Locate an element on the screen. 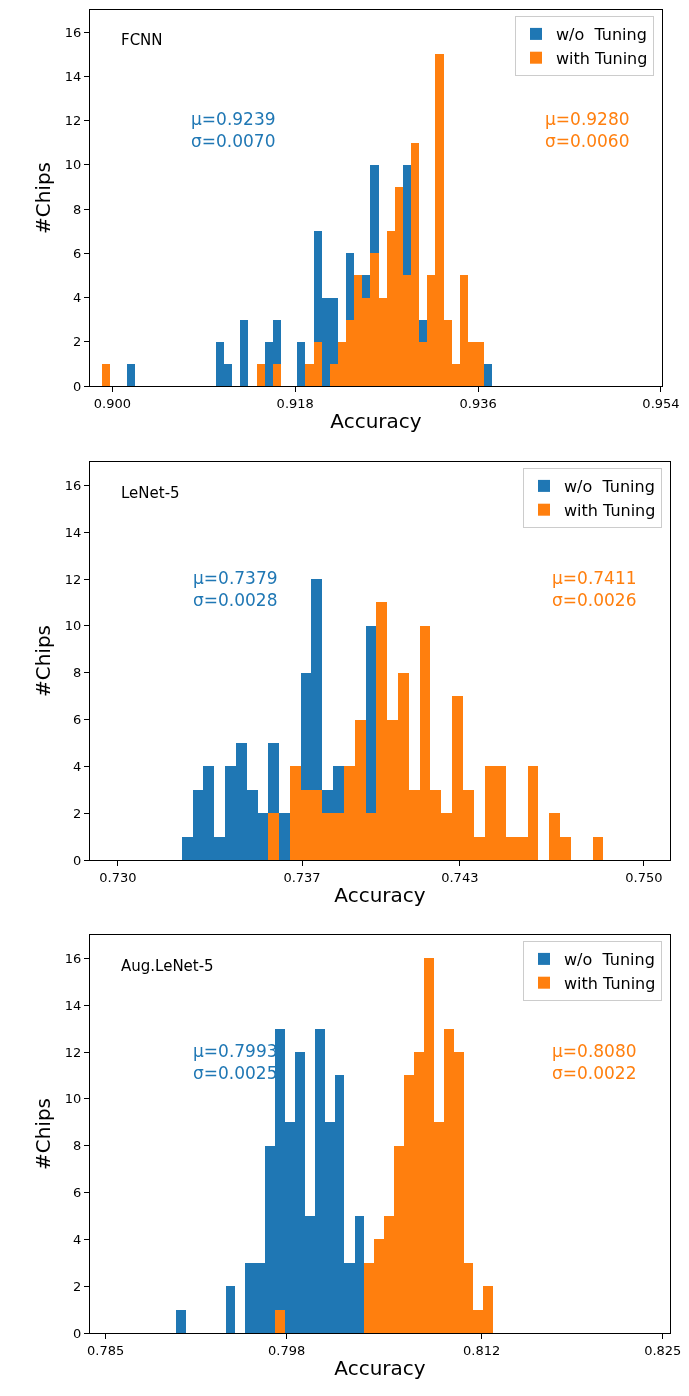 The width and height of the screenshot is (689, 1396). text: FCNN is located at coordinates (142, 40).